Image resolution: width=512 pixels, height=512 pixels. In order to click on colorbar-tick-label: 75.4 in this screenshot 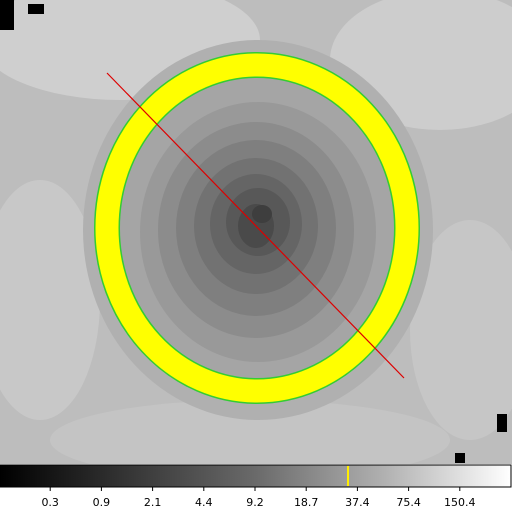, I will do `click(408, 502)`.